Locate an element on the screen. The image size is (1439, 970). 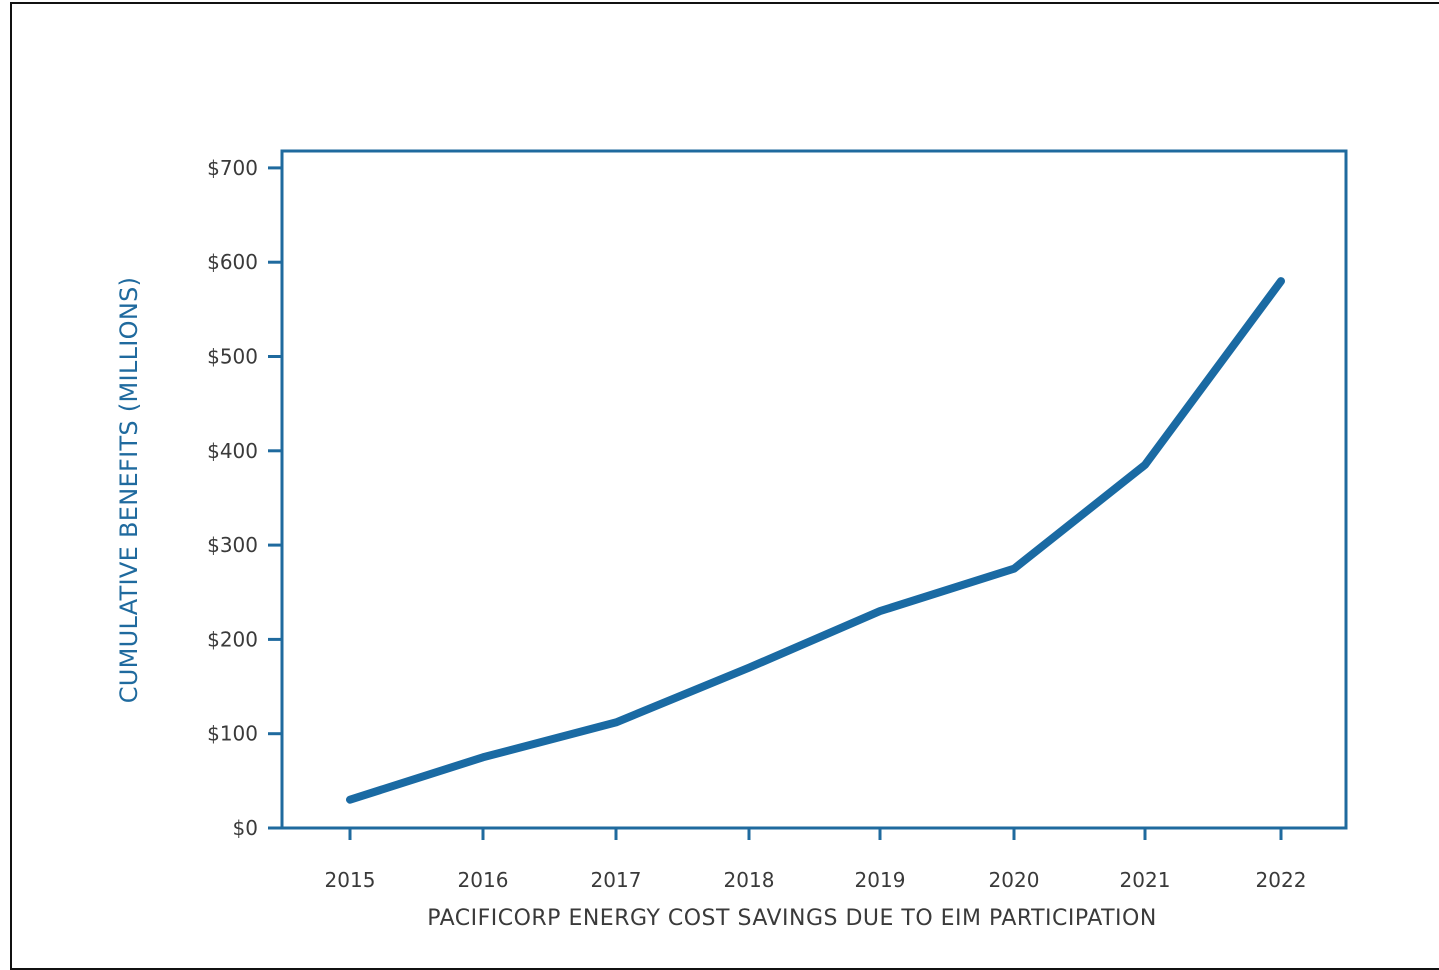
x-tick-label: 2015 is located at coordinates (350, 880).